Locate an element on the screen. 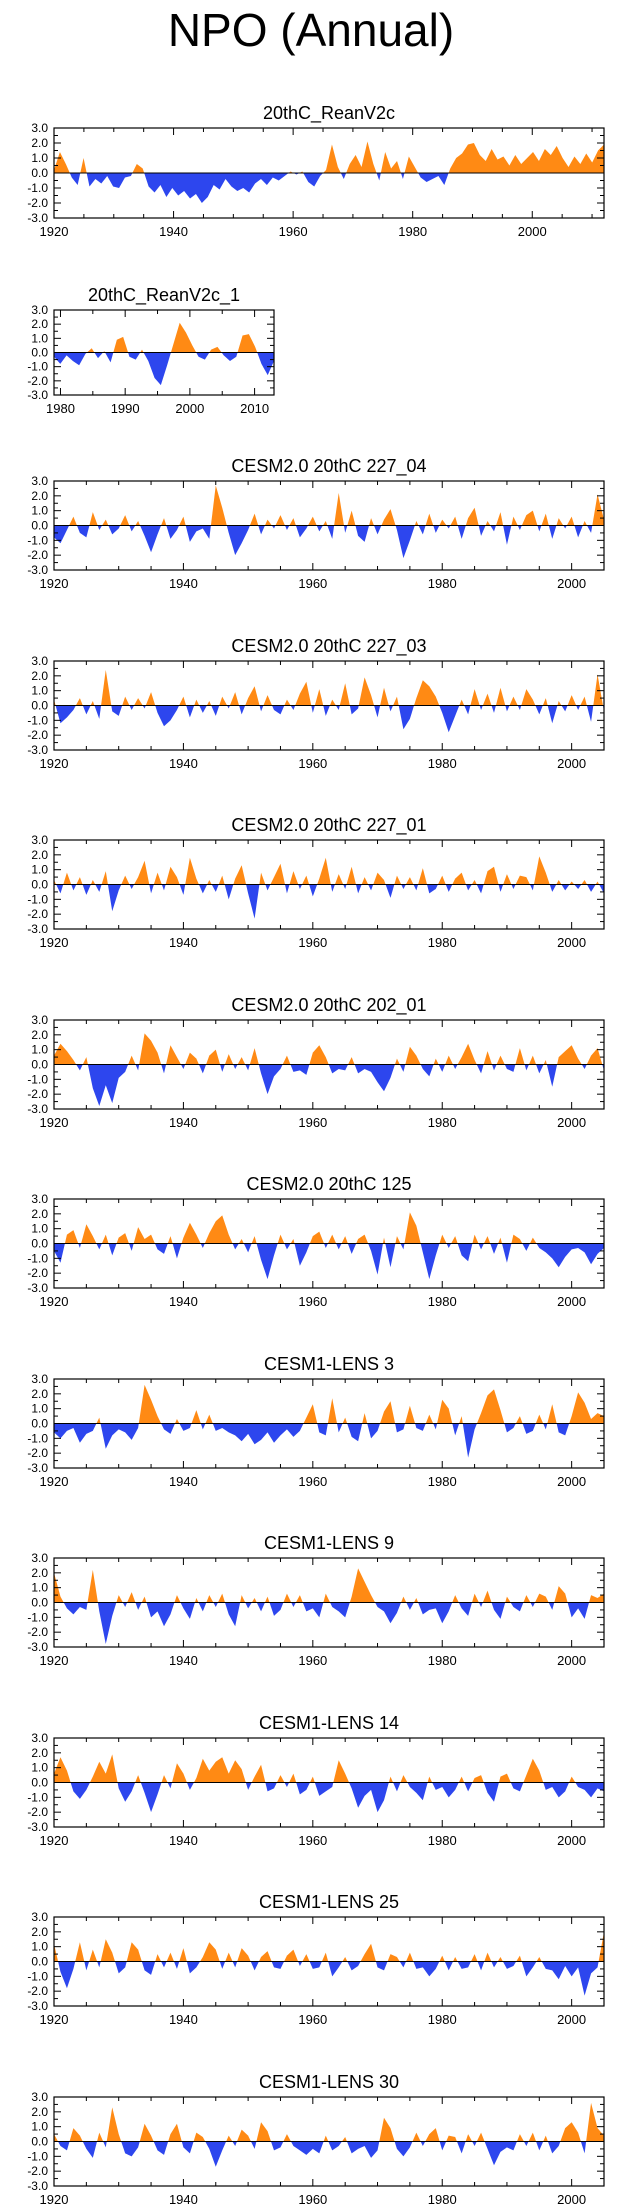  panel-title: CESM1-LENS 3 is located at coordinates (329, 1364).